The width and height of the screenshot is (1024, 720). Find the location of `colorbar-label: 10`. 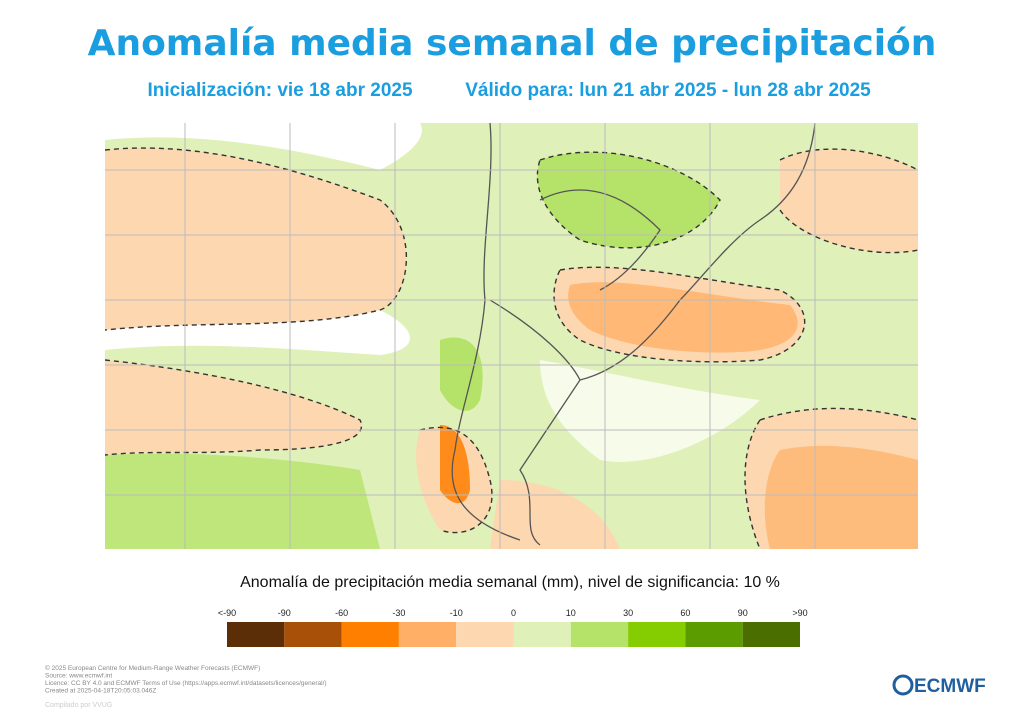

colorbar-label: 10 is located at coordinates (571, 613).